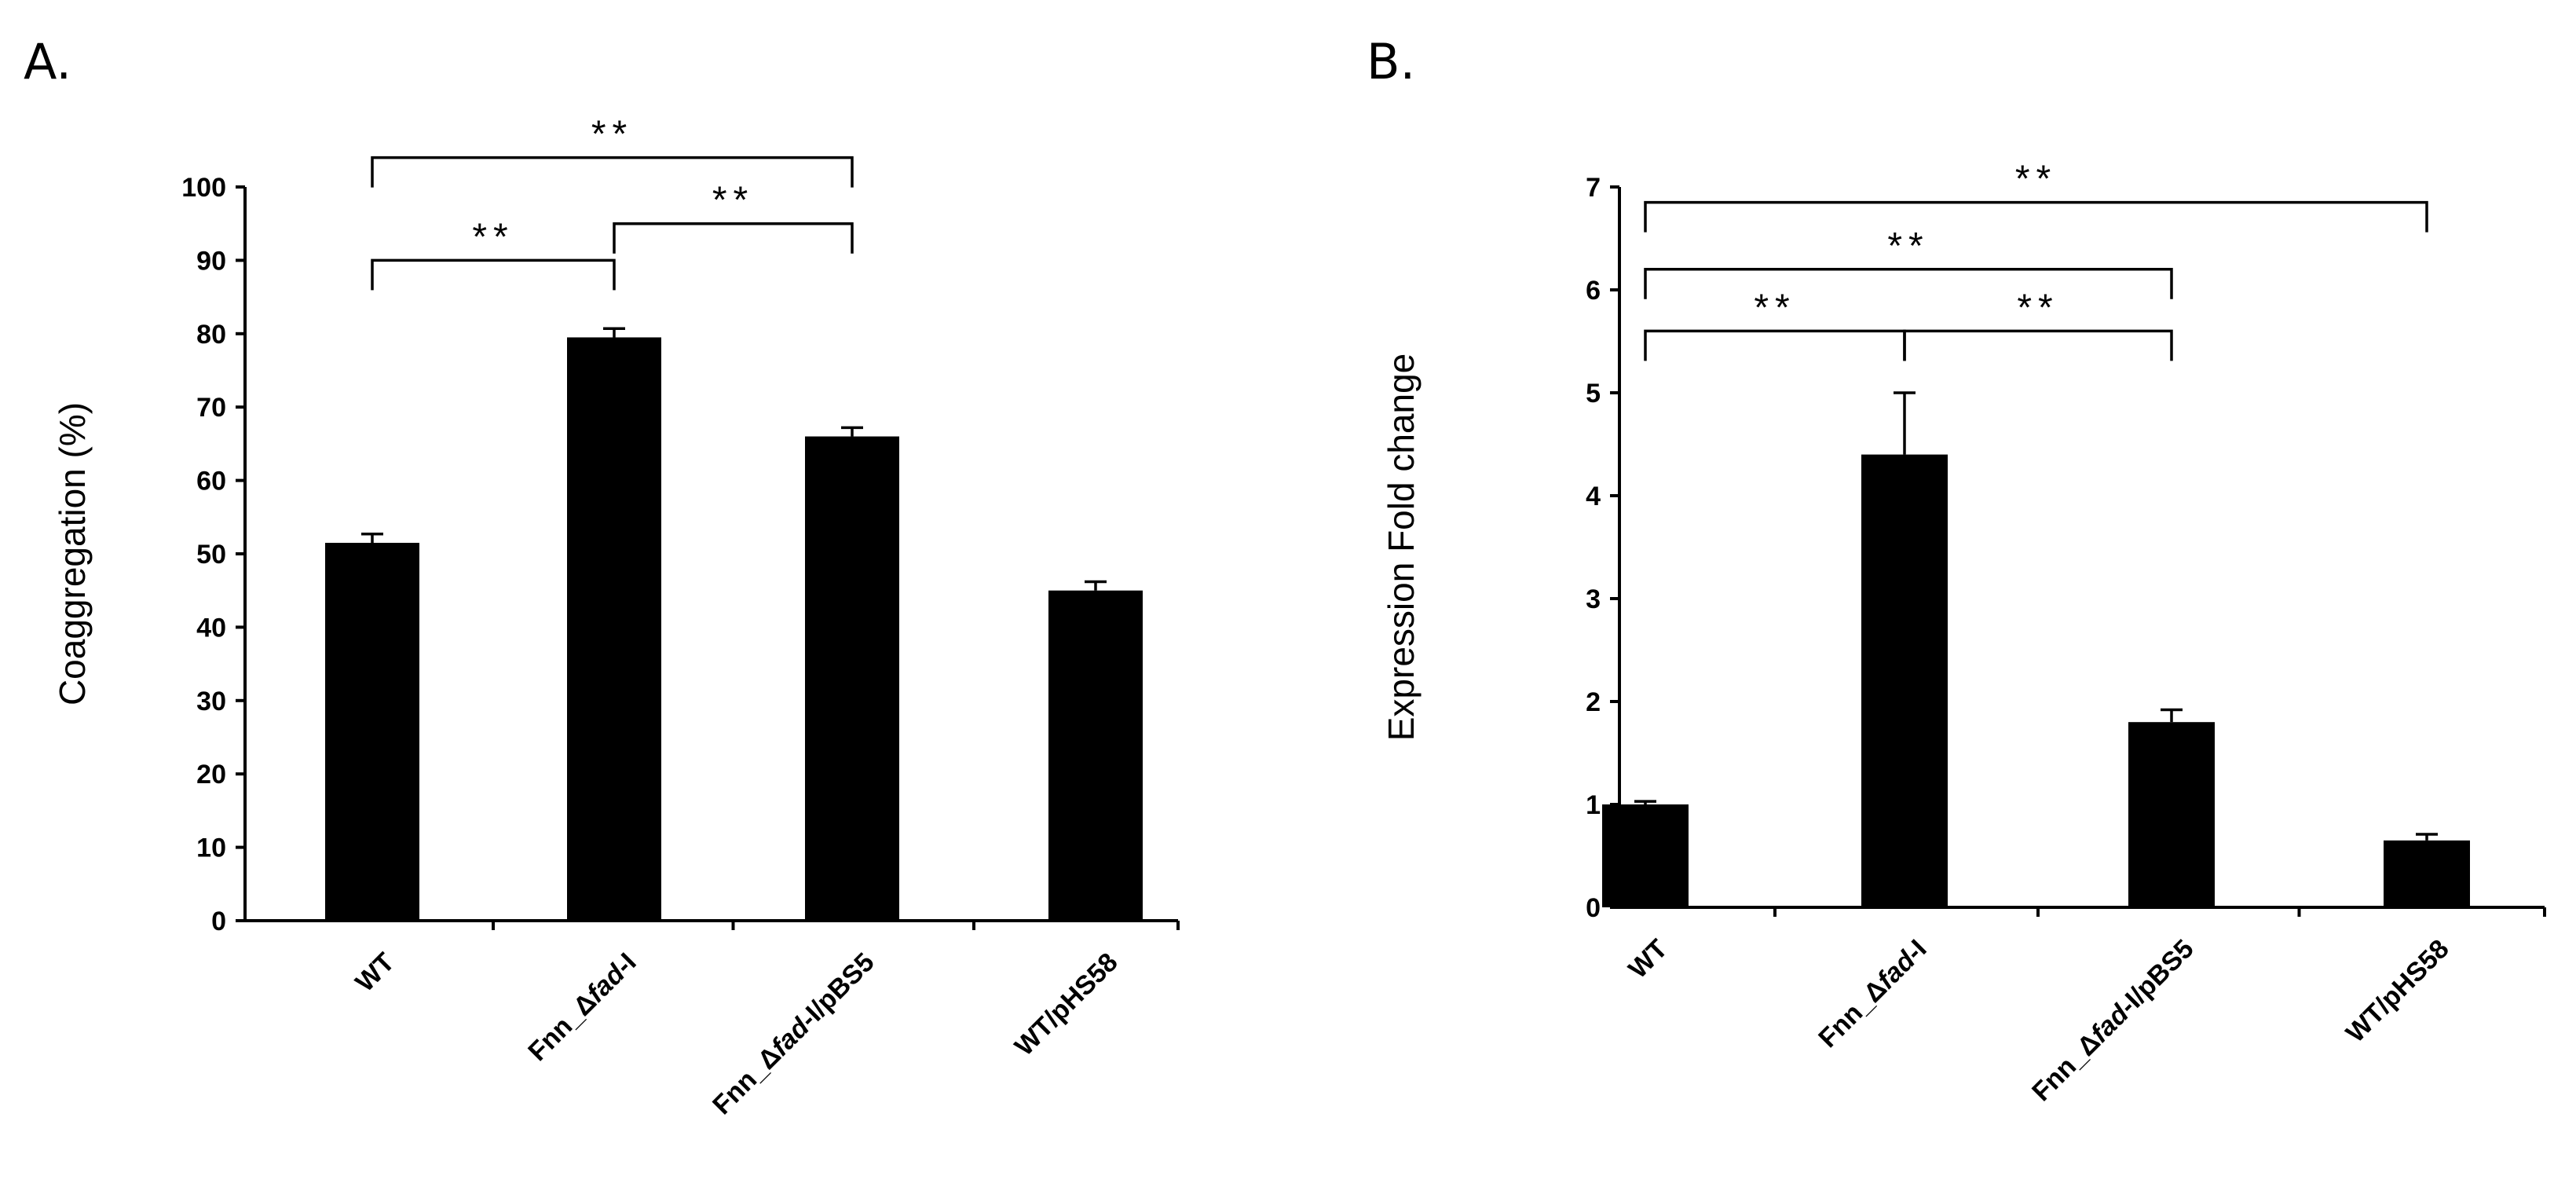 The height and width of the screenshot is (1198, 2576). What do you see at coordinates (204, 188) in the screenshot?
I see `y-tick-label: 100` at bounding box center [204, 188].